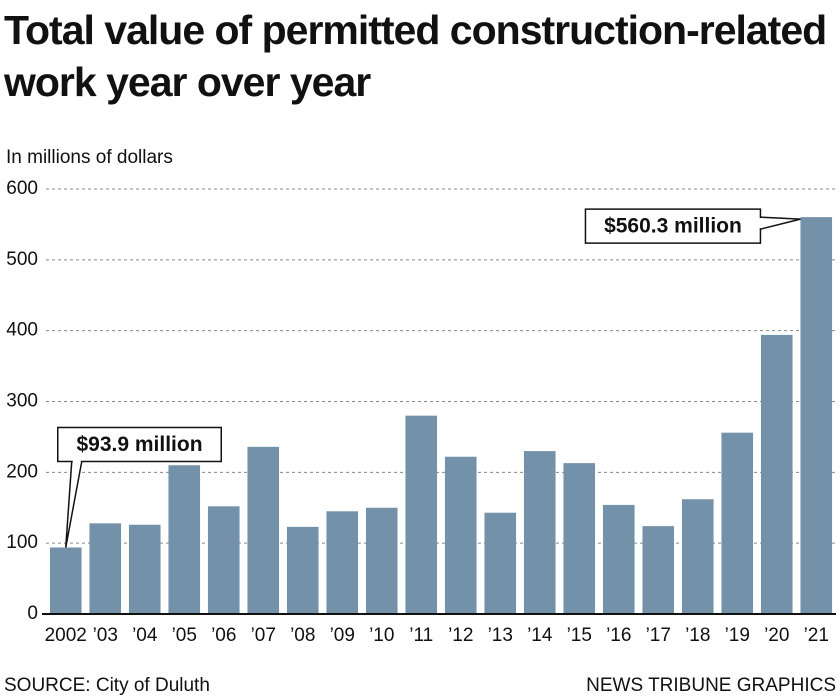 Image resolution: width=840 pixels, height=700 pixels. Describe the element at coordinates (618, 635) in the screenshot. I see `x-tick-label: ’16` at that location.